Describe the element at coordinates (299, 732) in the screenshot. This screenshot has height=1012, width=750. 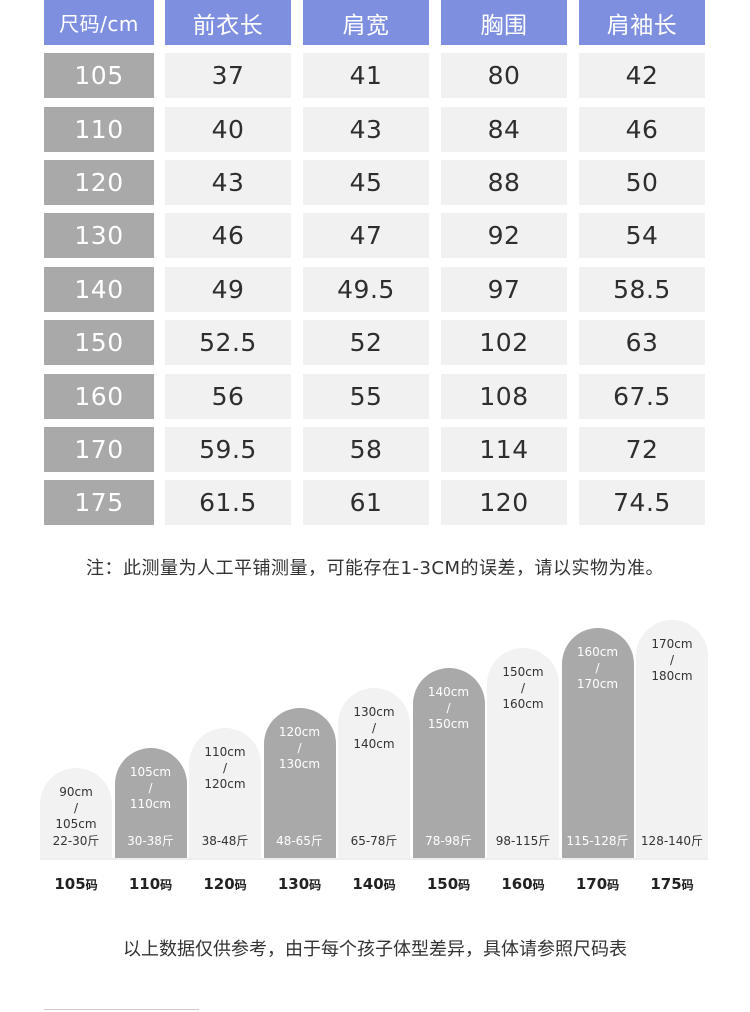
I see `height-value: 120cm` at that location.